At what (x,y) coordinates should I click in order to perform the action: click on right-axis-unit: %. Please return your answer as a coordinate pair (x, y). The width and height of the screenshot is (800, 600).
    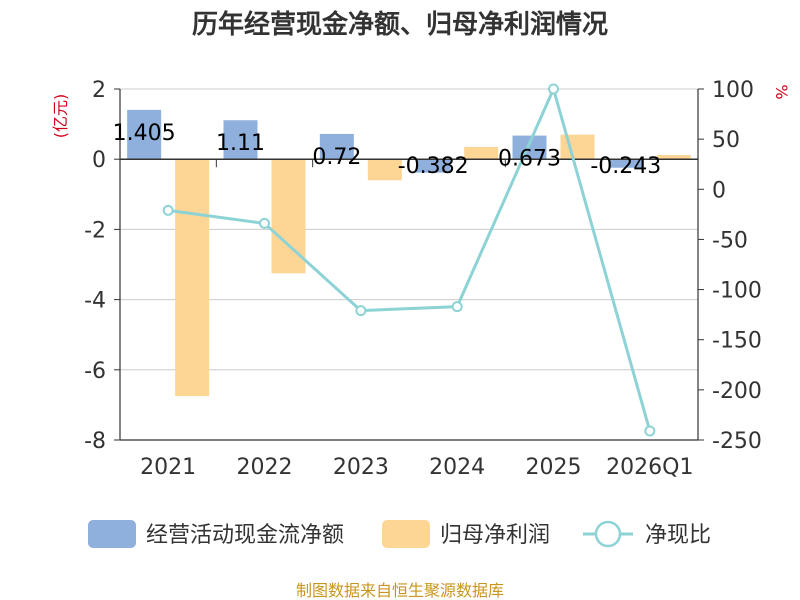
    Looking at the image, I should click on (781, 91).